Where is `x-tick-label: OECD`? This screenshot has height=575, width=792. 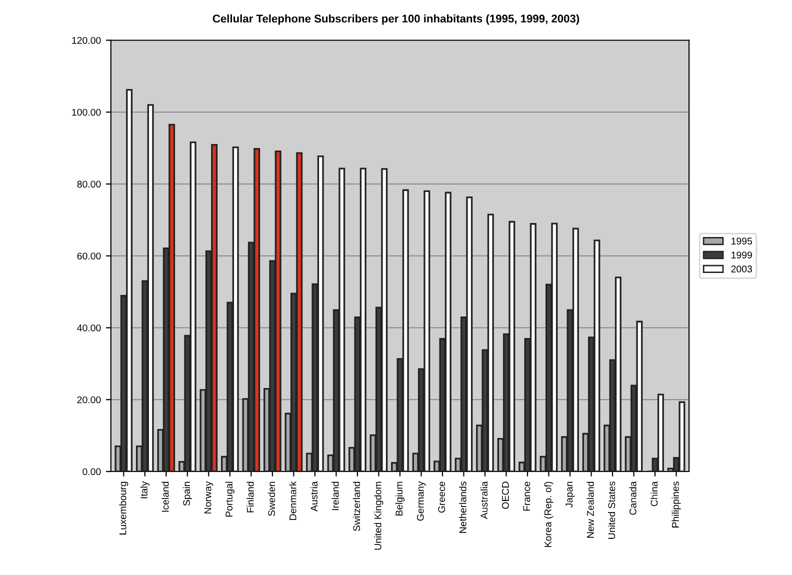 x-tick-label: OECD is located at coordinates (505, 495).